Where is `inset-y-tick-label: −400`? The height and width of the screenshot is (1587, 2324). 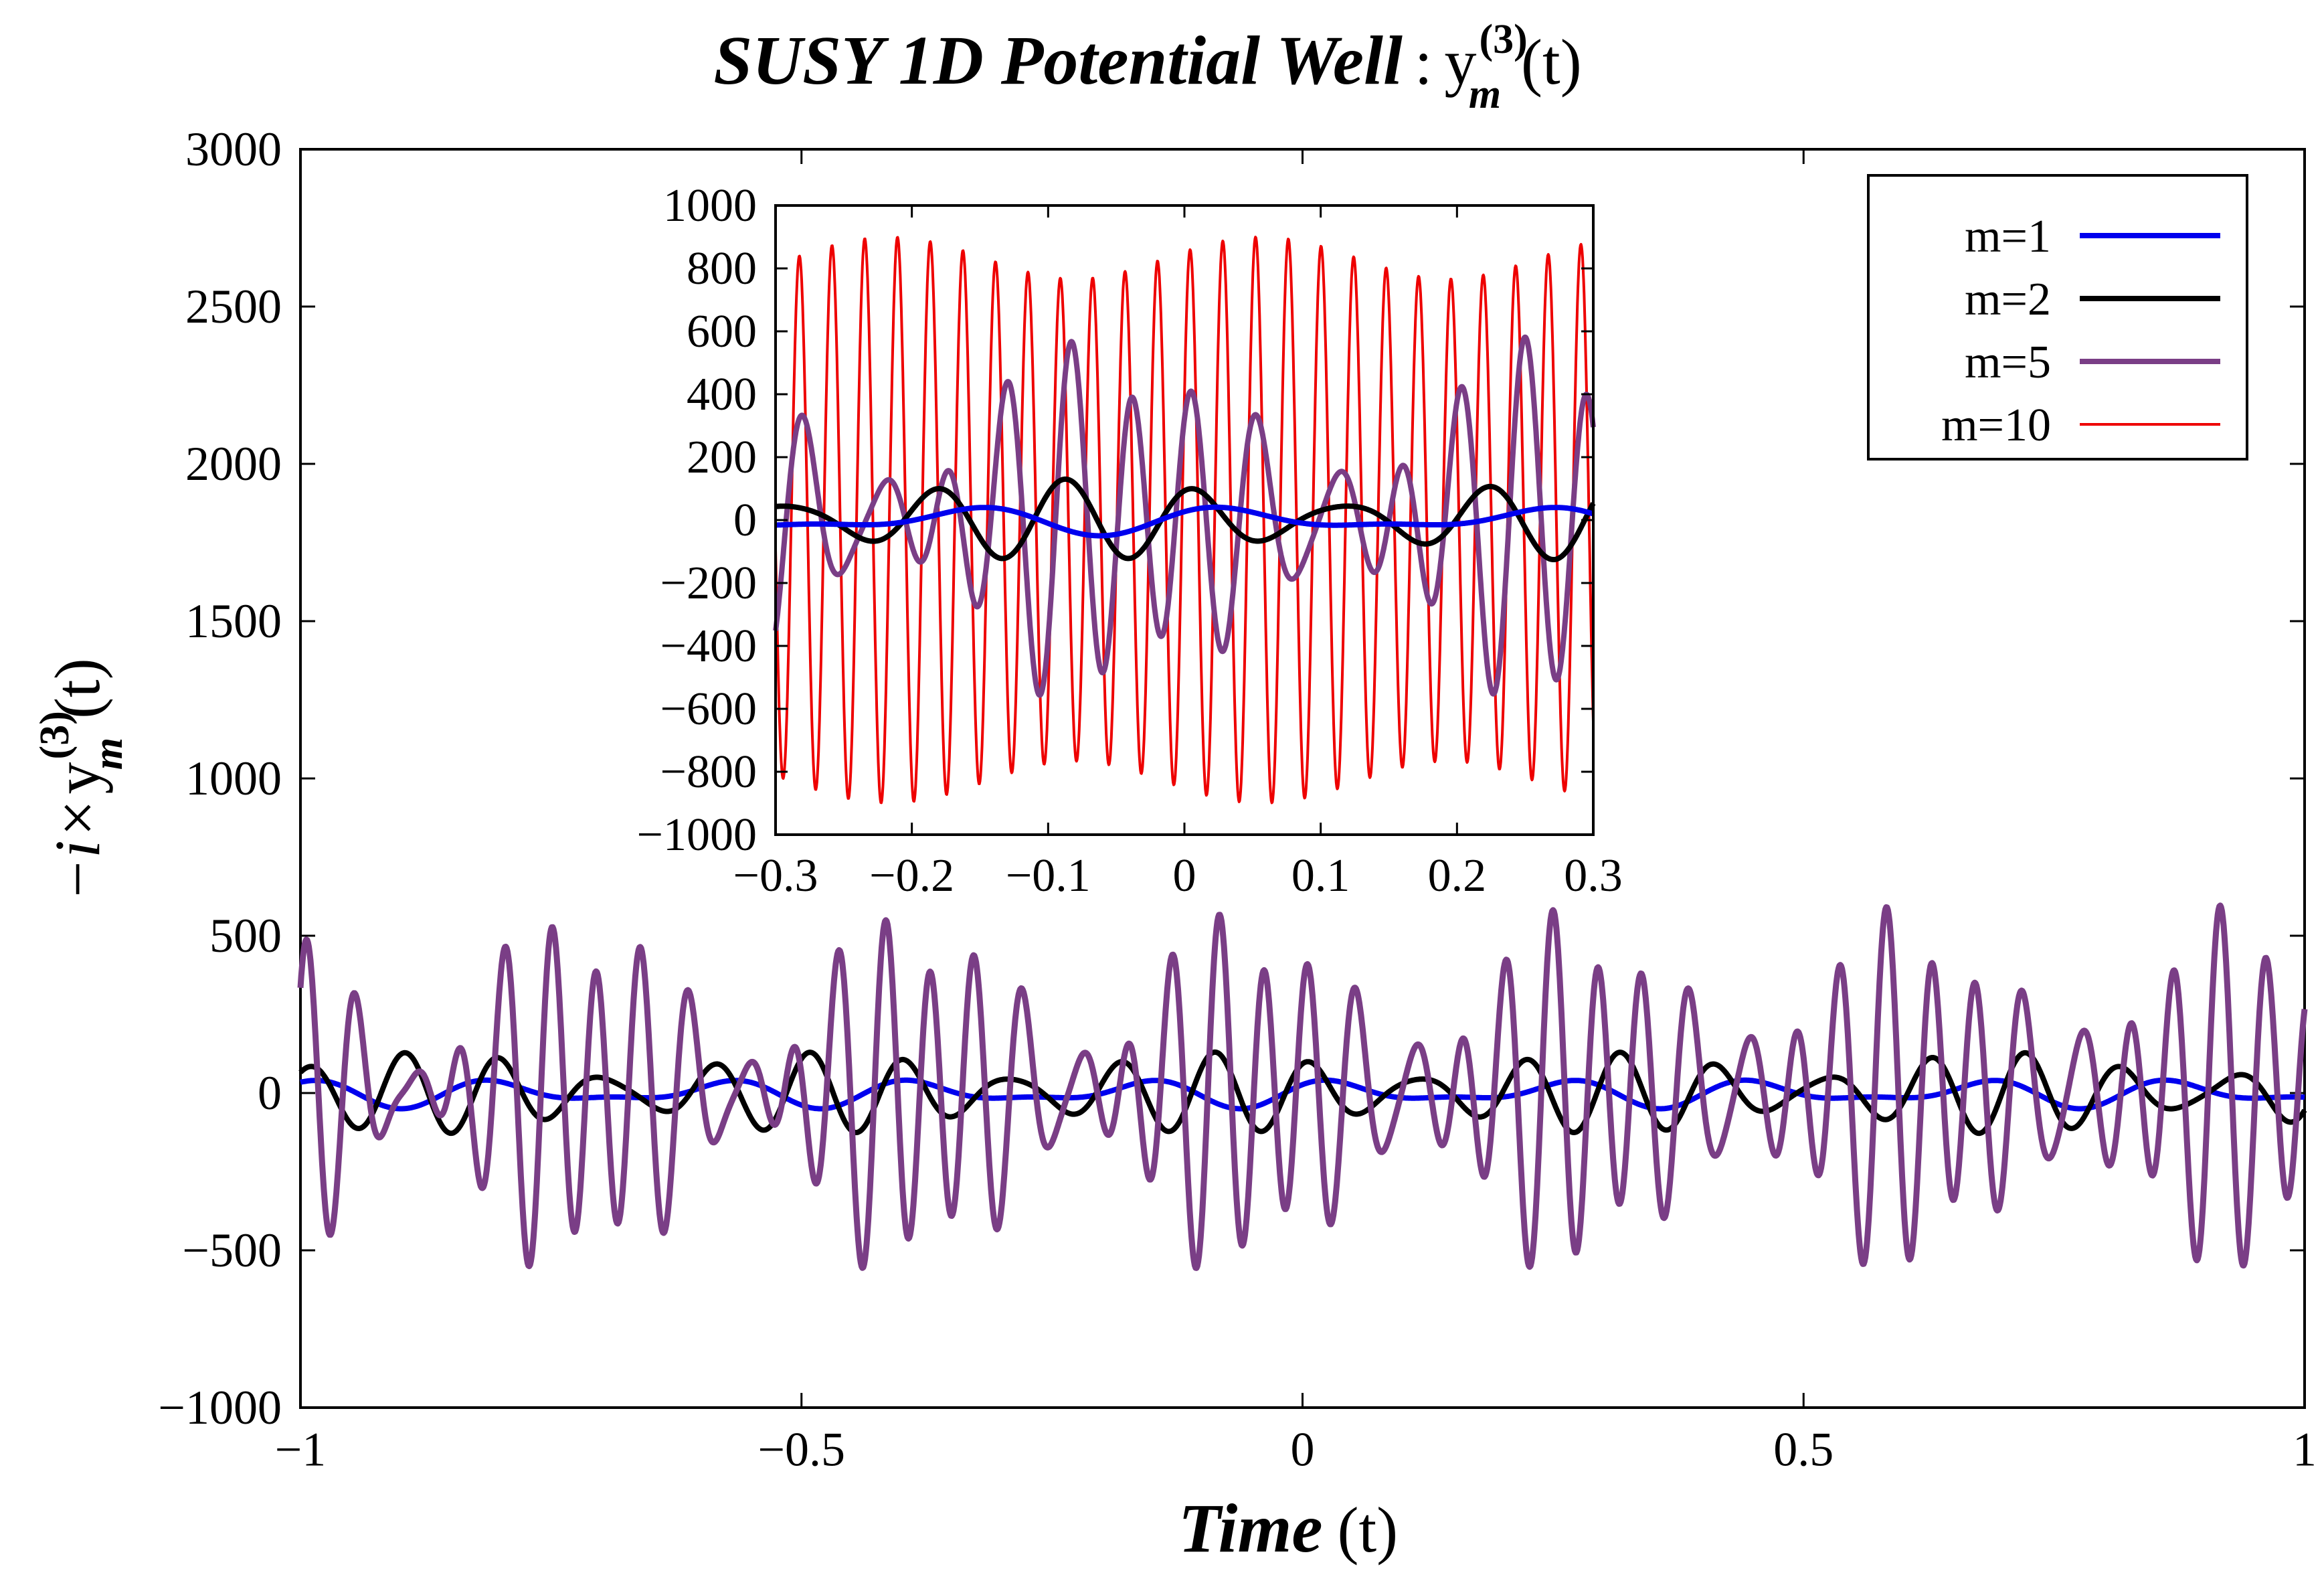
inset-y-tick-label: −400 is located at coordinates (708, 646).